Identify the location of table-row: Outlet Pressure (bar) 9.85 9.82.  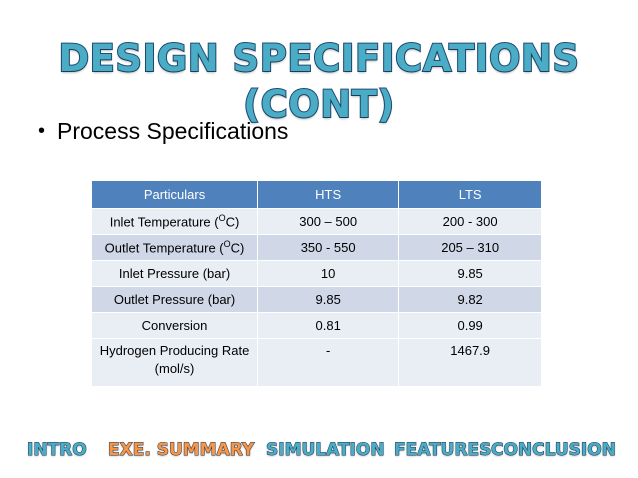
(316, 299).